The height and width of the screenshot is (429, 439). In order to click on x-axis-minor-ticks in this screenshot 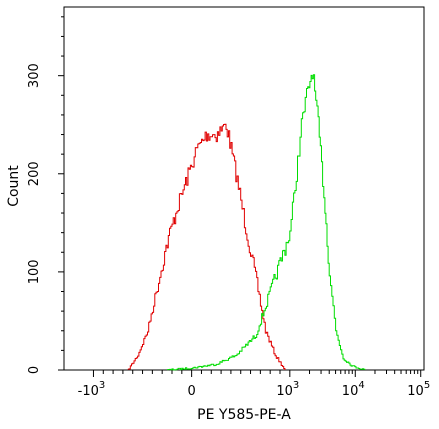, I will do `click(260, 372)`.